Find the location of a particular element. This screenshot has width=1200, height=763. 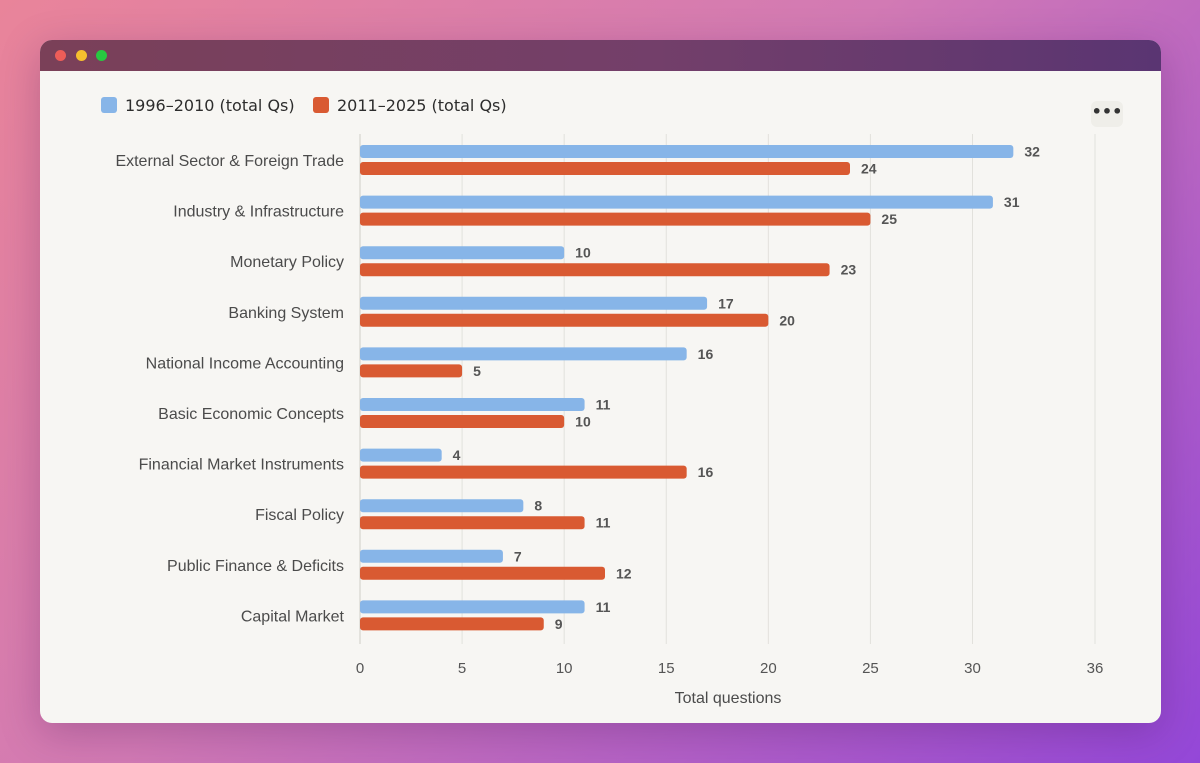

data-label: 17 is located at coordinates (726, 303).